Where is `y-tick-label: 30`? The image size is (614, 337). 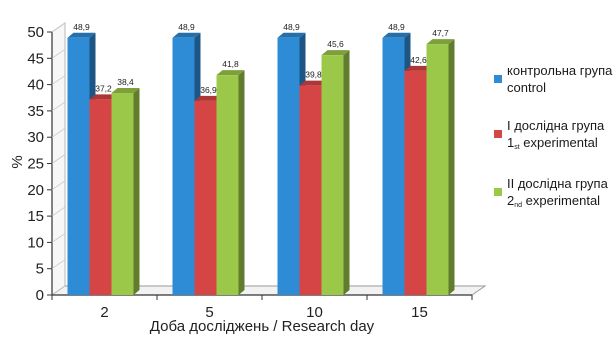 y-tick-label: 30 is located at coordinates (35, 137).